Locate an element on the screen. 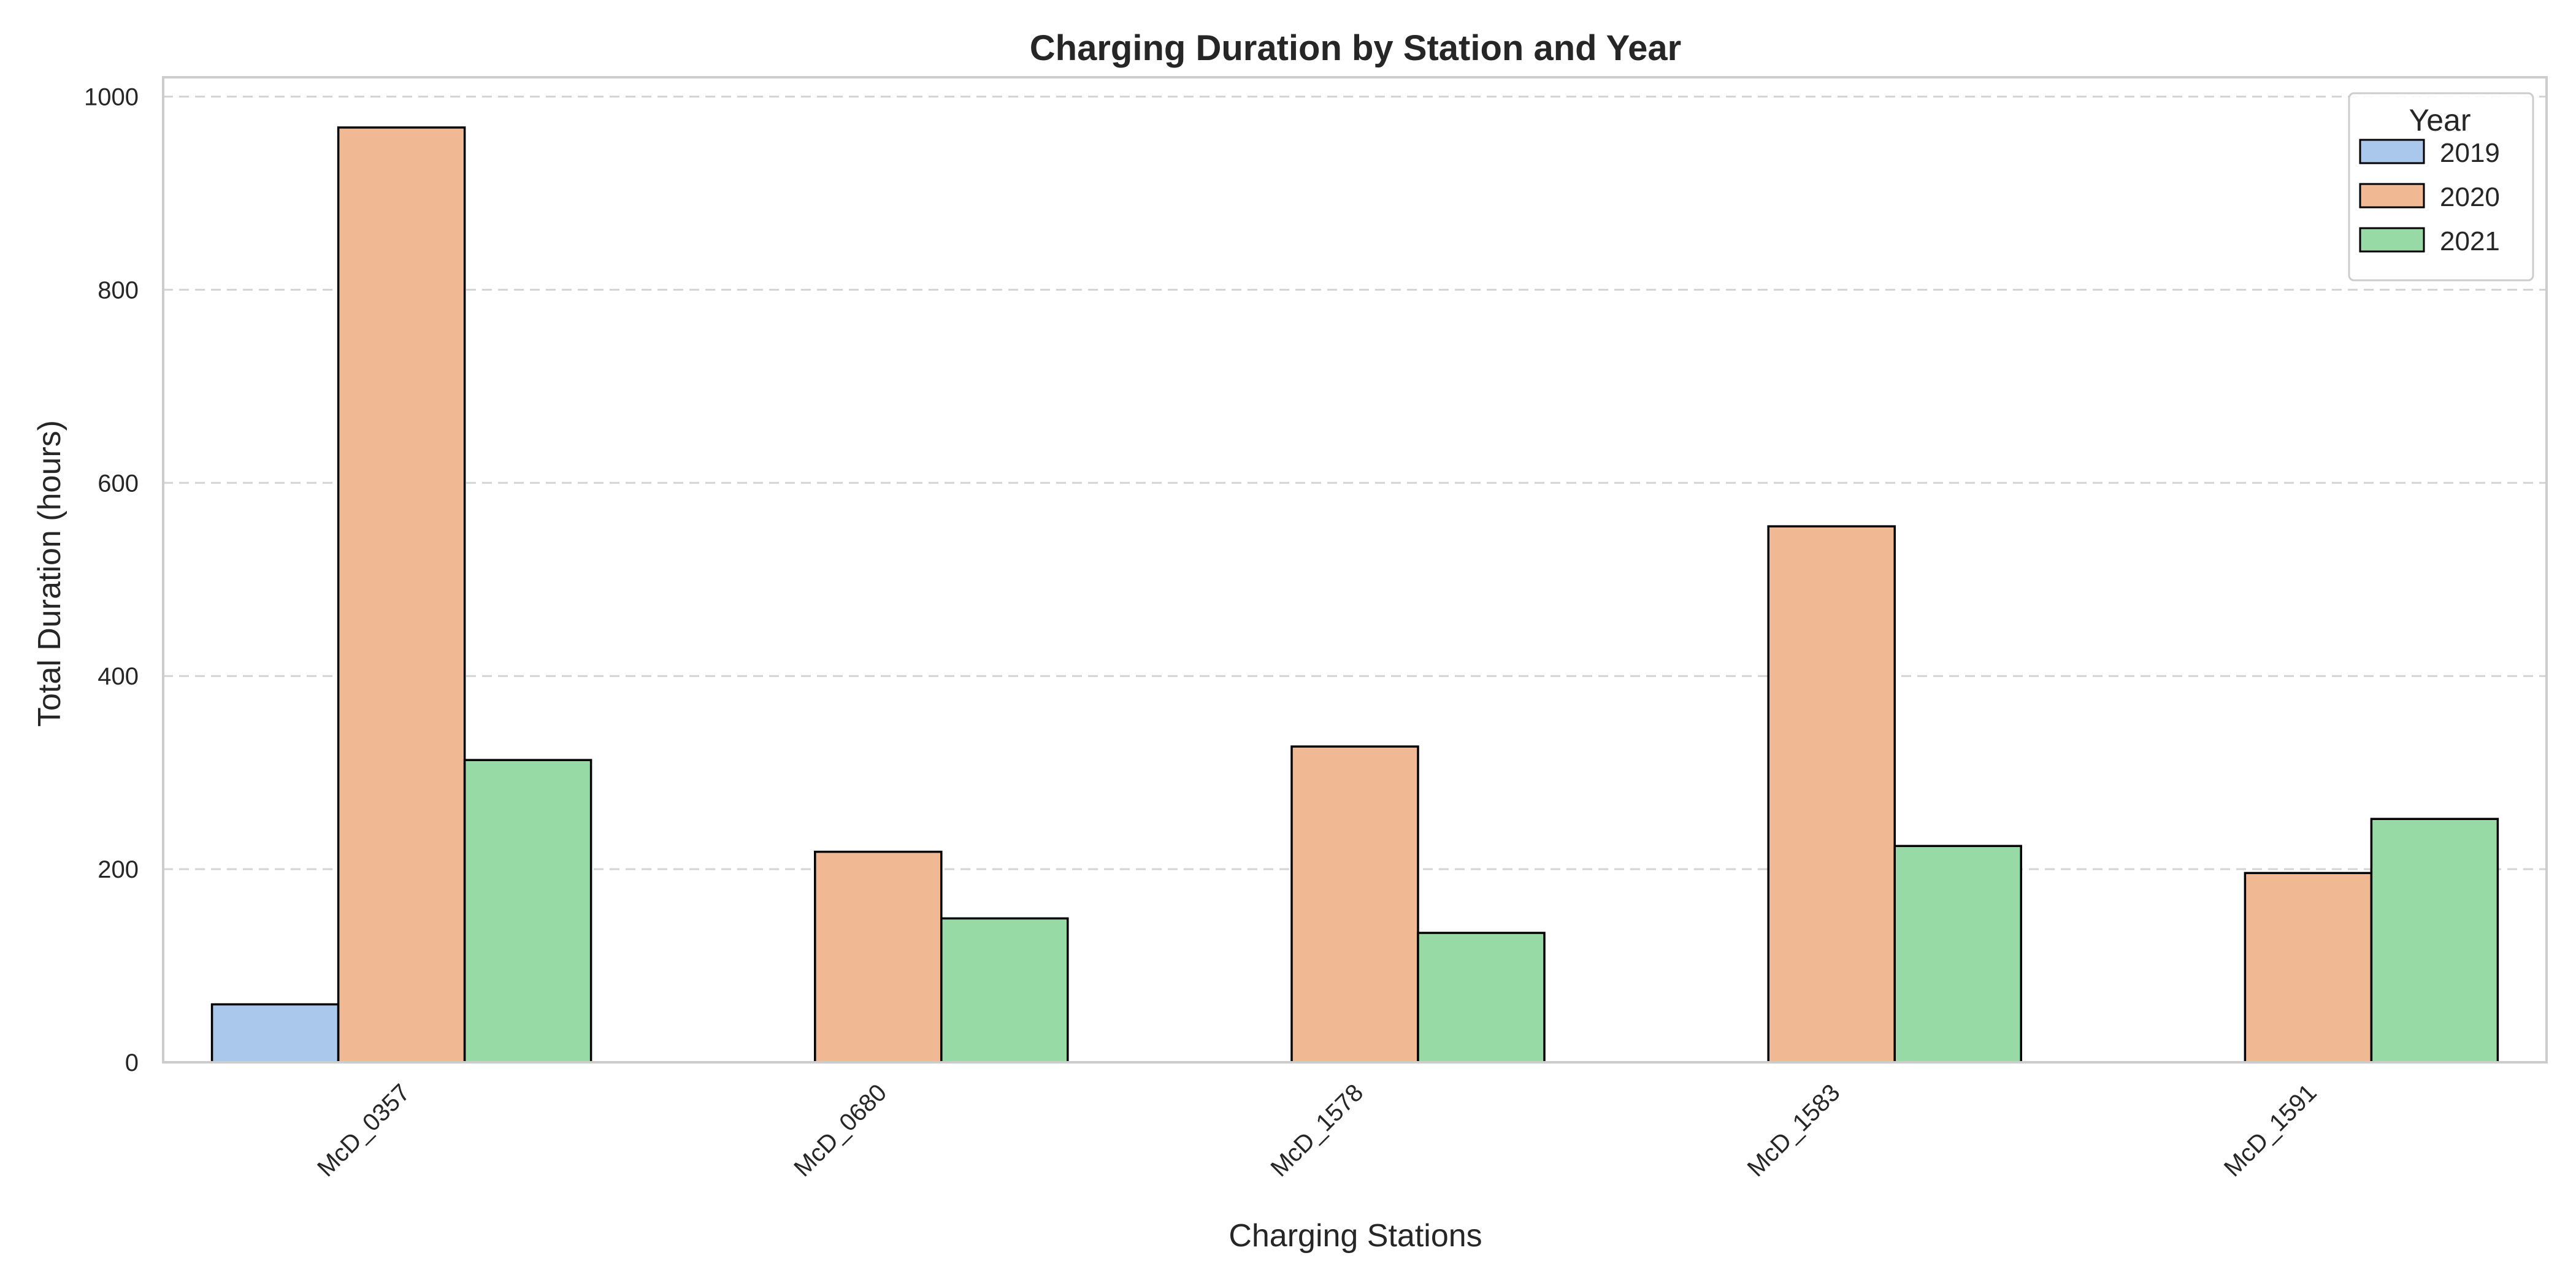 The width and height of the screenshot is (2576, 1288). y-tick-label: 0 is located at coordinates (132, 1062).